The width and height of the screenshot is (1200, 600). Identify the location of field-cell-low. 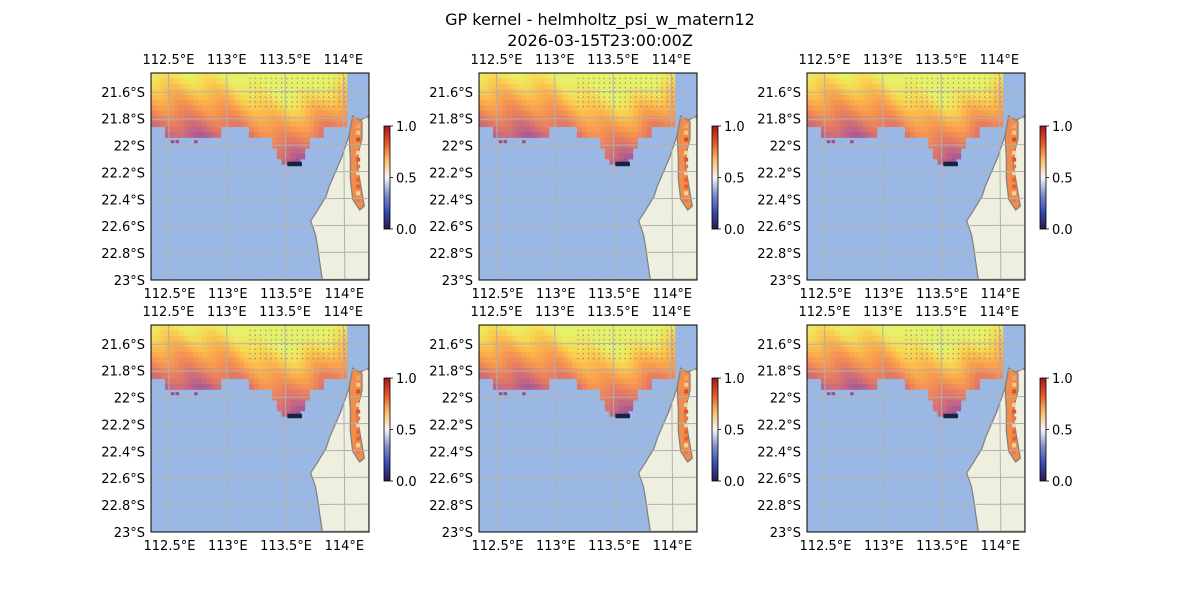
(623, 416).